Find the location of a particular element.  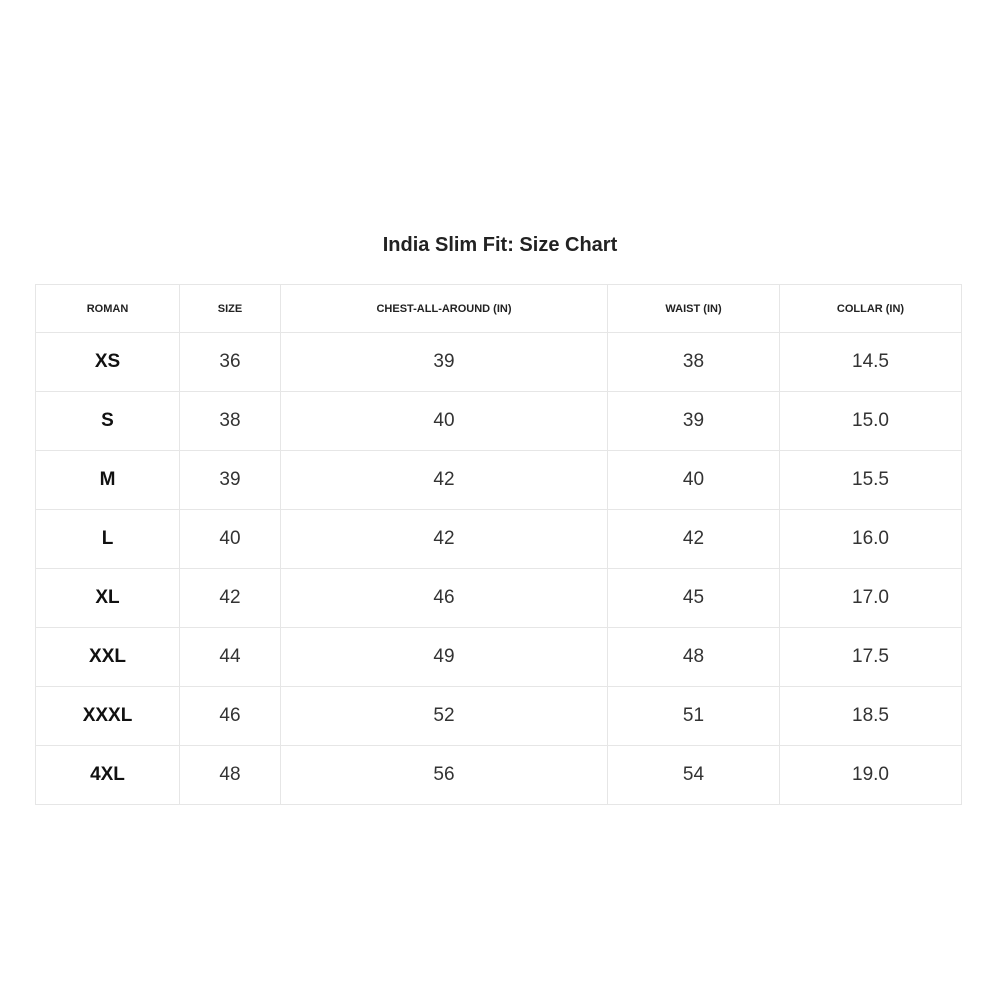

cell-waist: 40 is located at coordinates (693, 480).